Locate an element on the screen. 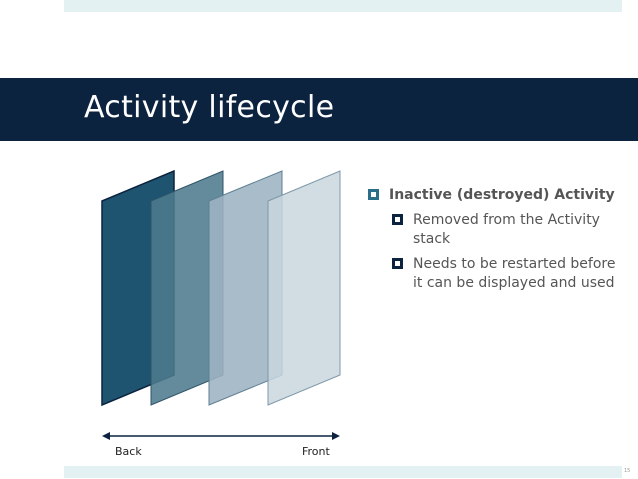 This screenshot has width=638, height=479. slide-title: Activity lifecycle is located at coordinates (209, 107).